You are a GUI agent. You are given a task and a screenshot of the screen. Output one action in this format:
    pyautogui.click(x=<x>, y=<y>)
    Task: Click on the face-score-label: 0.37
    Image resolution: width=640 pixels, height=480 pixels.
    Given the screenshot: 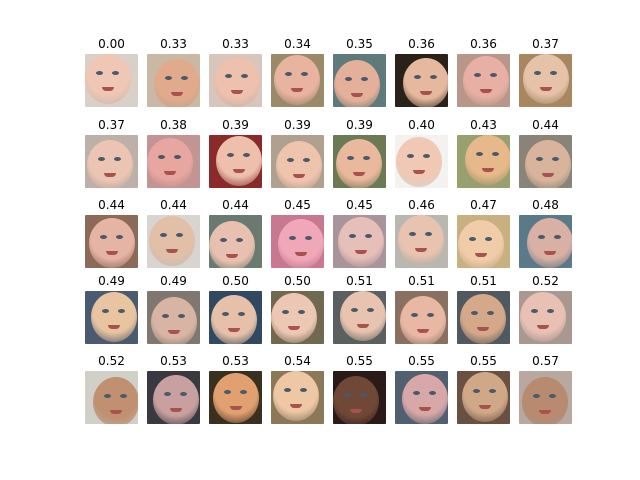 What is the action you would take?
    pyautogui.click(x=111, y=125)
    